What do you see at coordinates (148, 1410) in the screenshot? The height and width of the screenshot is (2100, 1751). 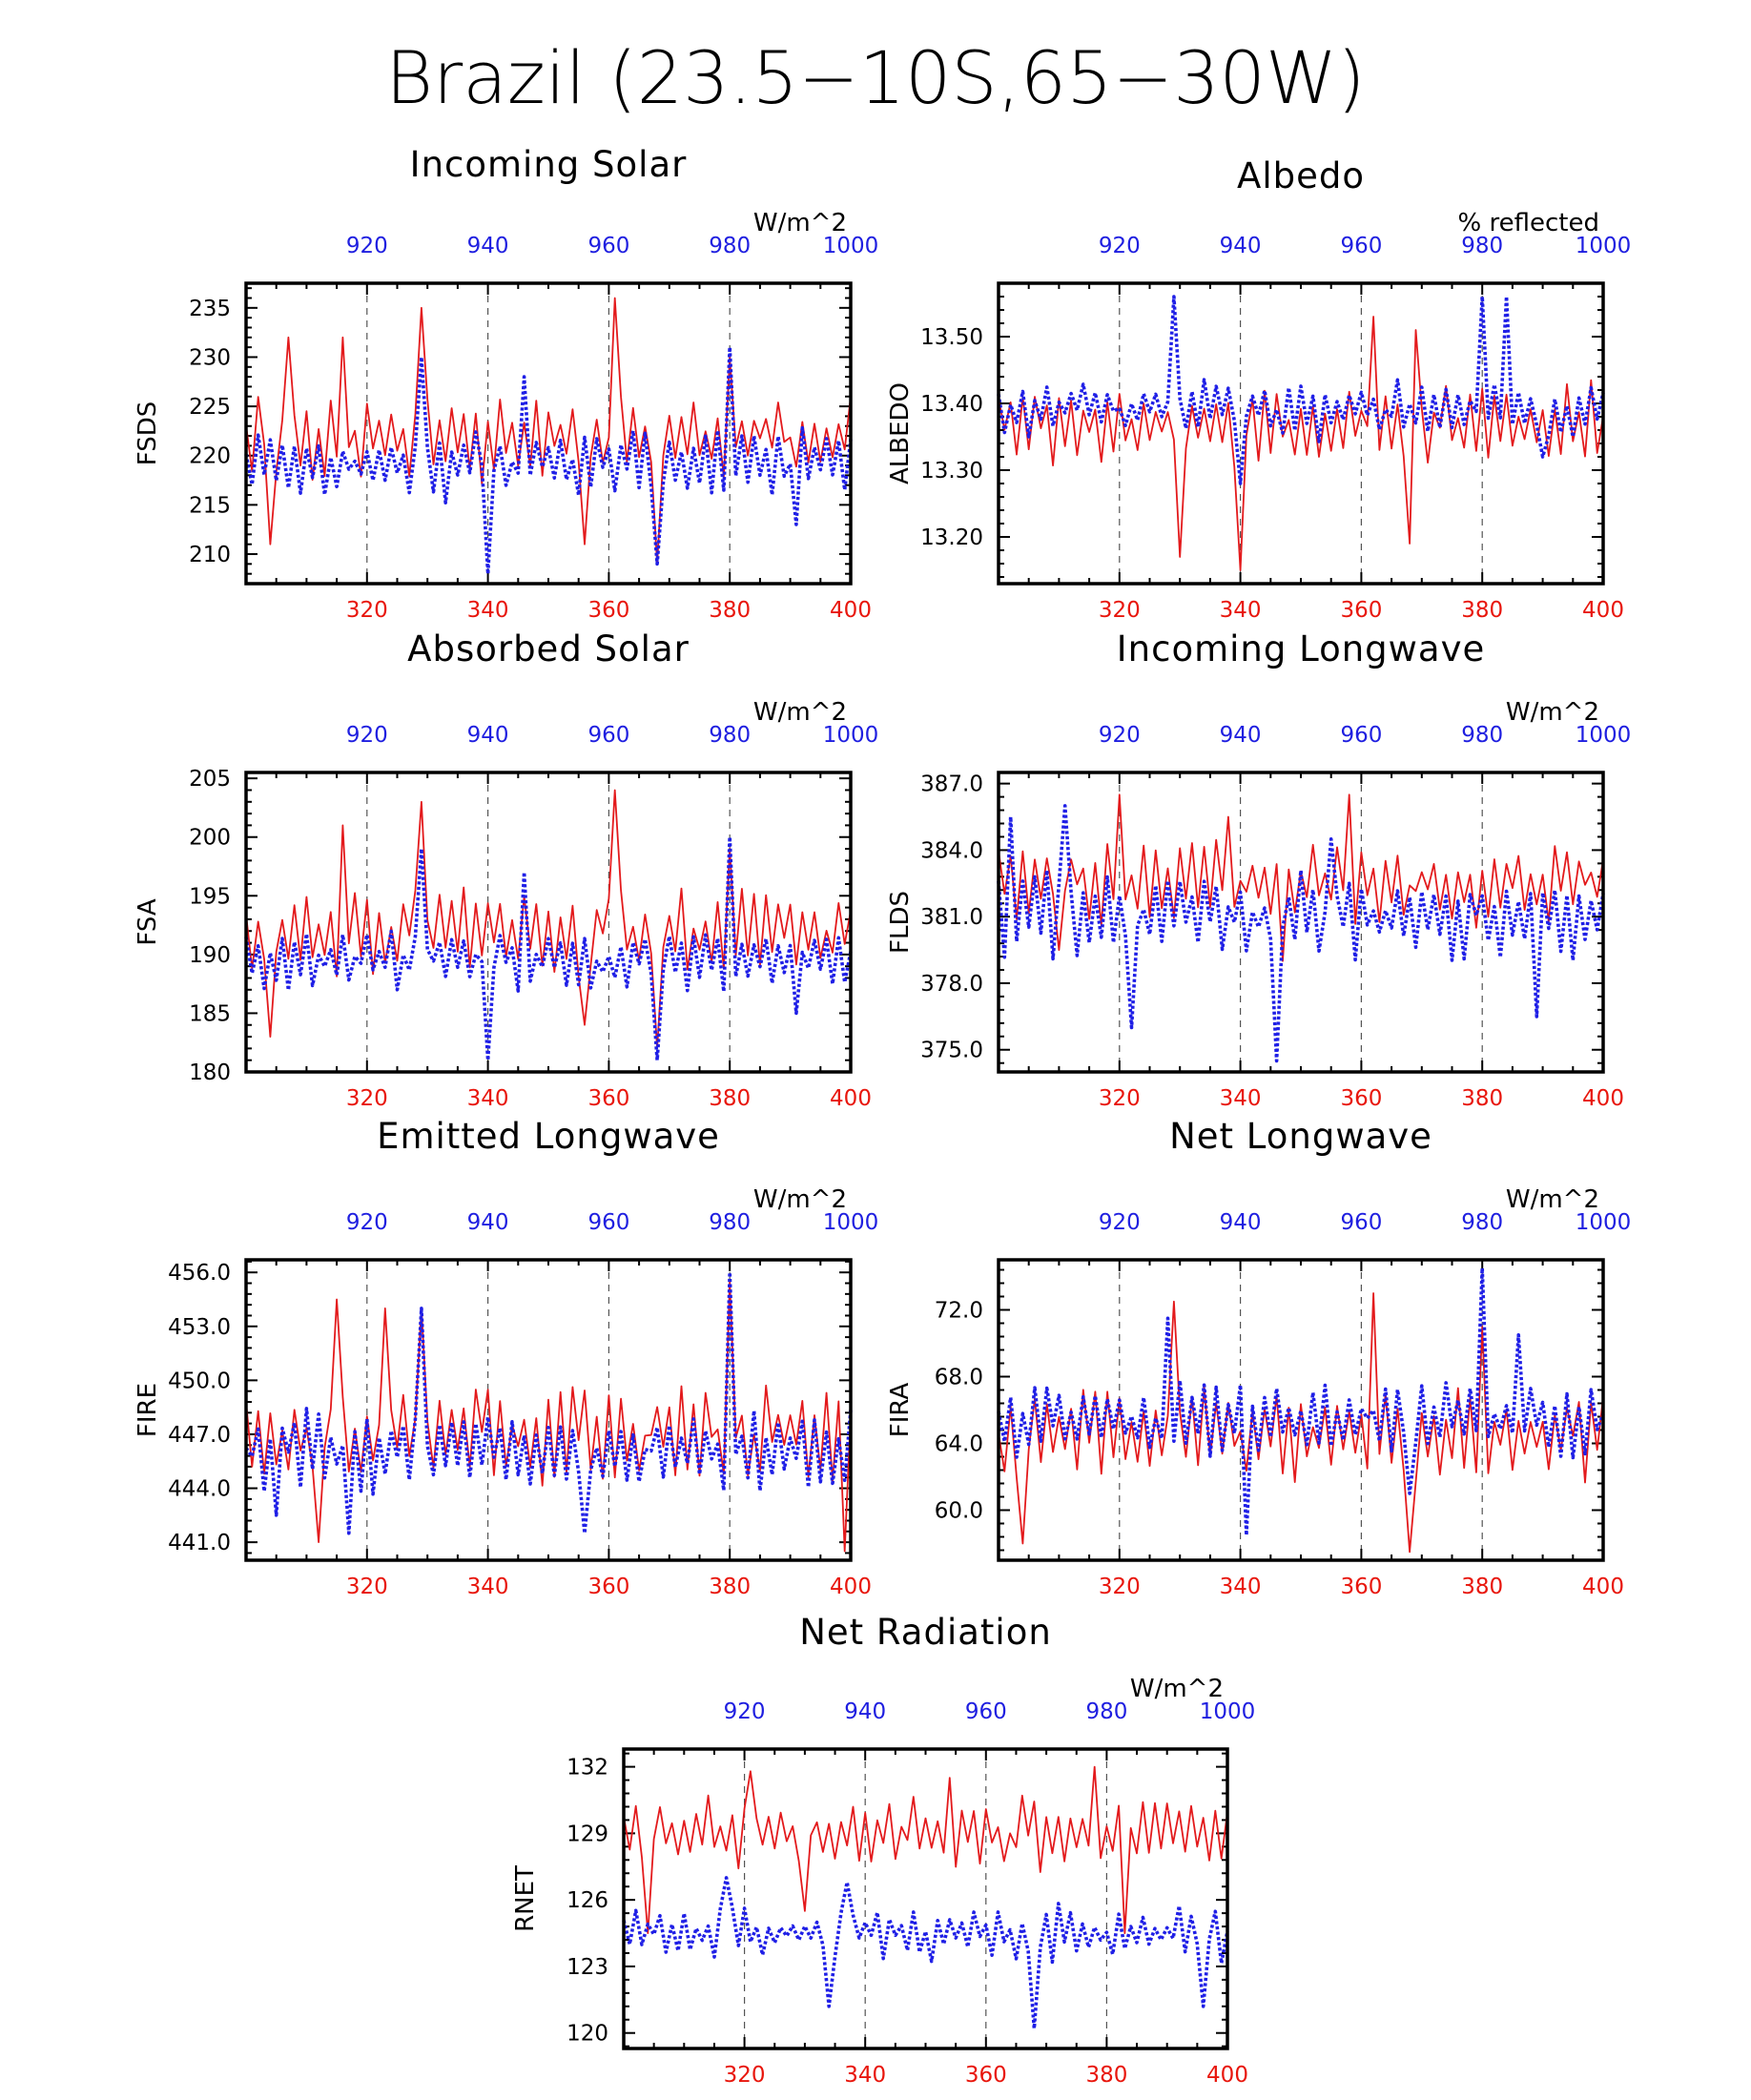 I see `y-axis-label: FIRE` at bounding box center [148, 1410].